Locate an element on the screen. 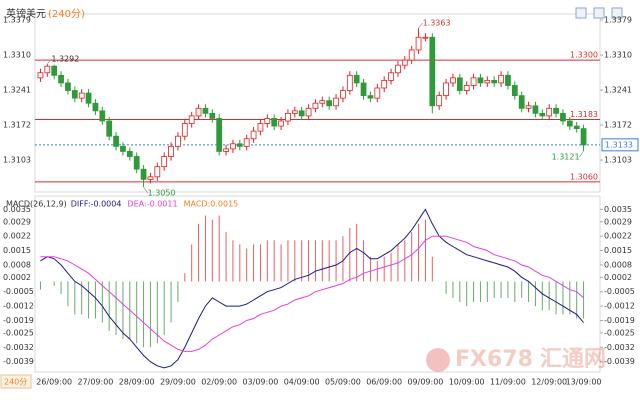 This screenshot has width=640, height=400. x-tick-label: 02/09:00 is located at coordinates (219, 382).